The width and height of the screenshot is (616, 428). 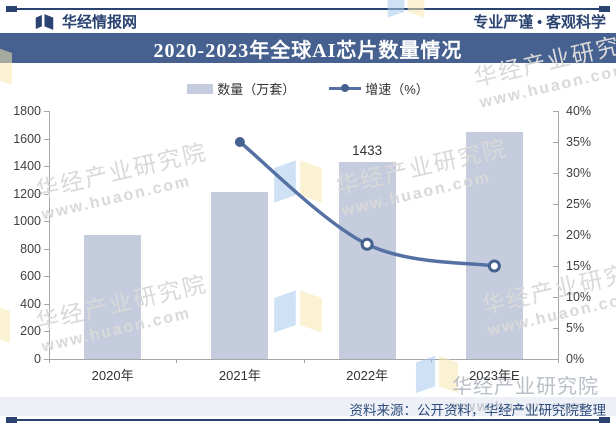 What do you see at coordinates (308, 21) in the screenshot?
I see `header: 华经情报网 专业严谨 • 客观科学` at bounding box center [308, 21].